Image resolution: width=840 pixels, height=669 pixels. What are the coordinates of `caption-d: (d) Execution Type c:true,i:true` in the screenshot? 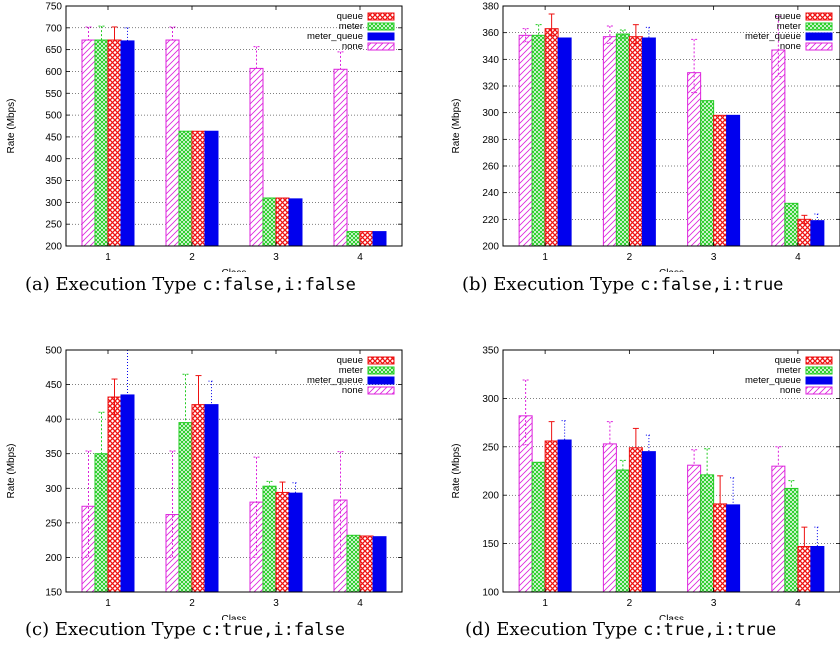 It's located at (620, 629).